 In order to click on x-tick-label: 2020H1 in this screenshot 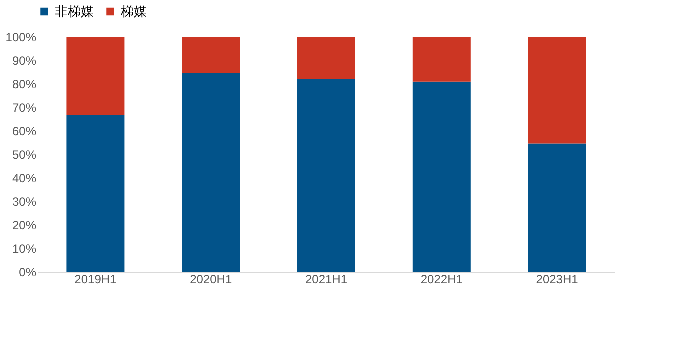, I will do `click(211, 279)`.